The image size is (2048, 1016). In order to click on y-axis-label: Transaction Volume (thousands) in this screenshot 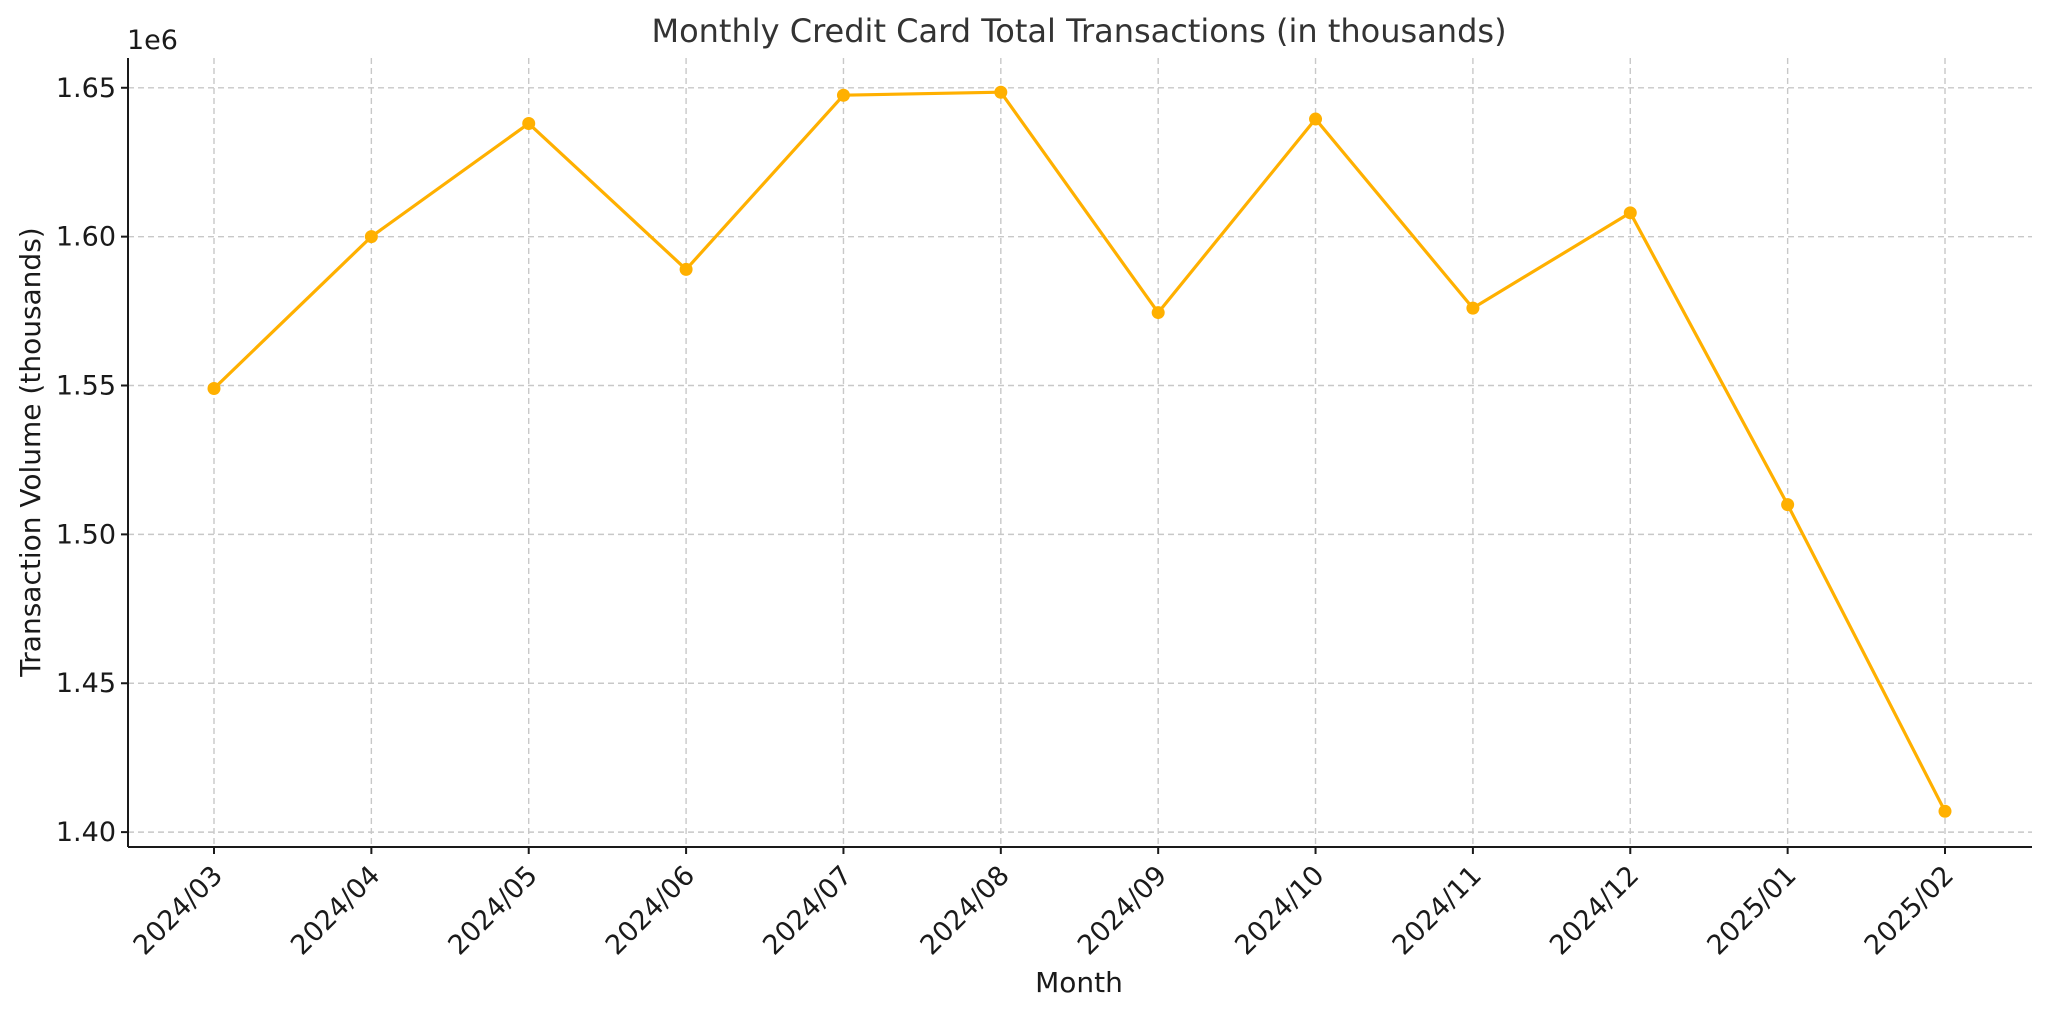, I will do `click(30, 452)`.